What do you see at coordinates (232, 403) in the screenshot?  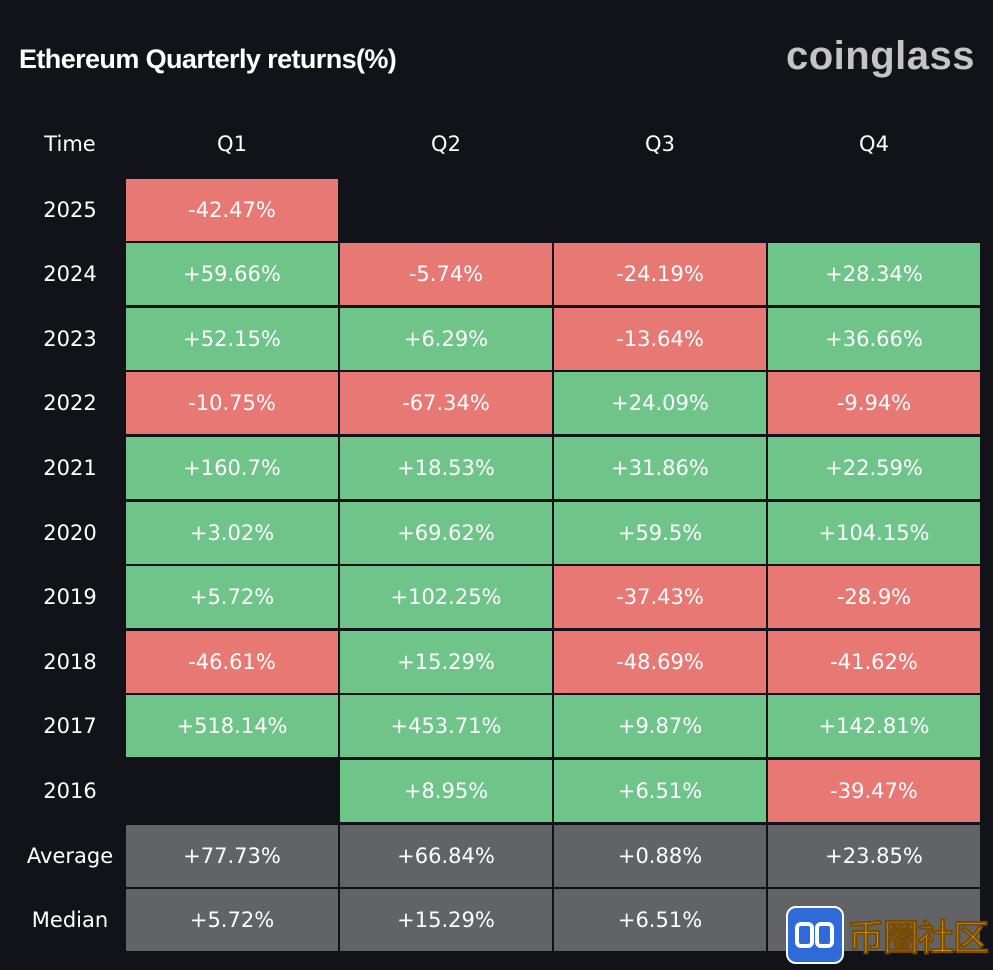 I see `return-cell: -10.75%` at bounding box center [232, 403].